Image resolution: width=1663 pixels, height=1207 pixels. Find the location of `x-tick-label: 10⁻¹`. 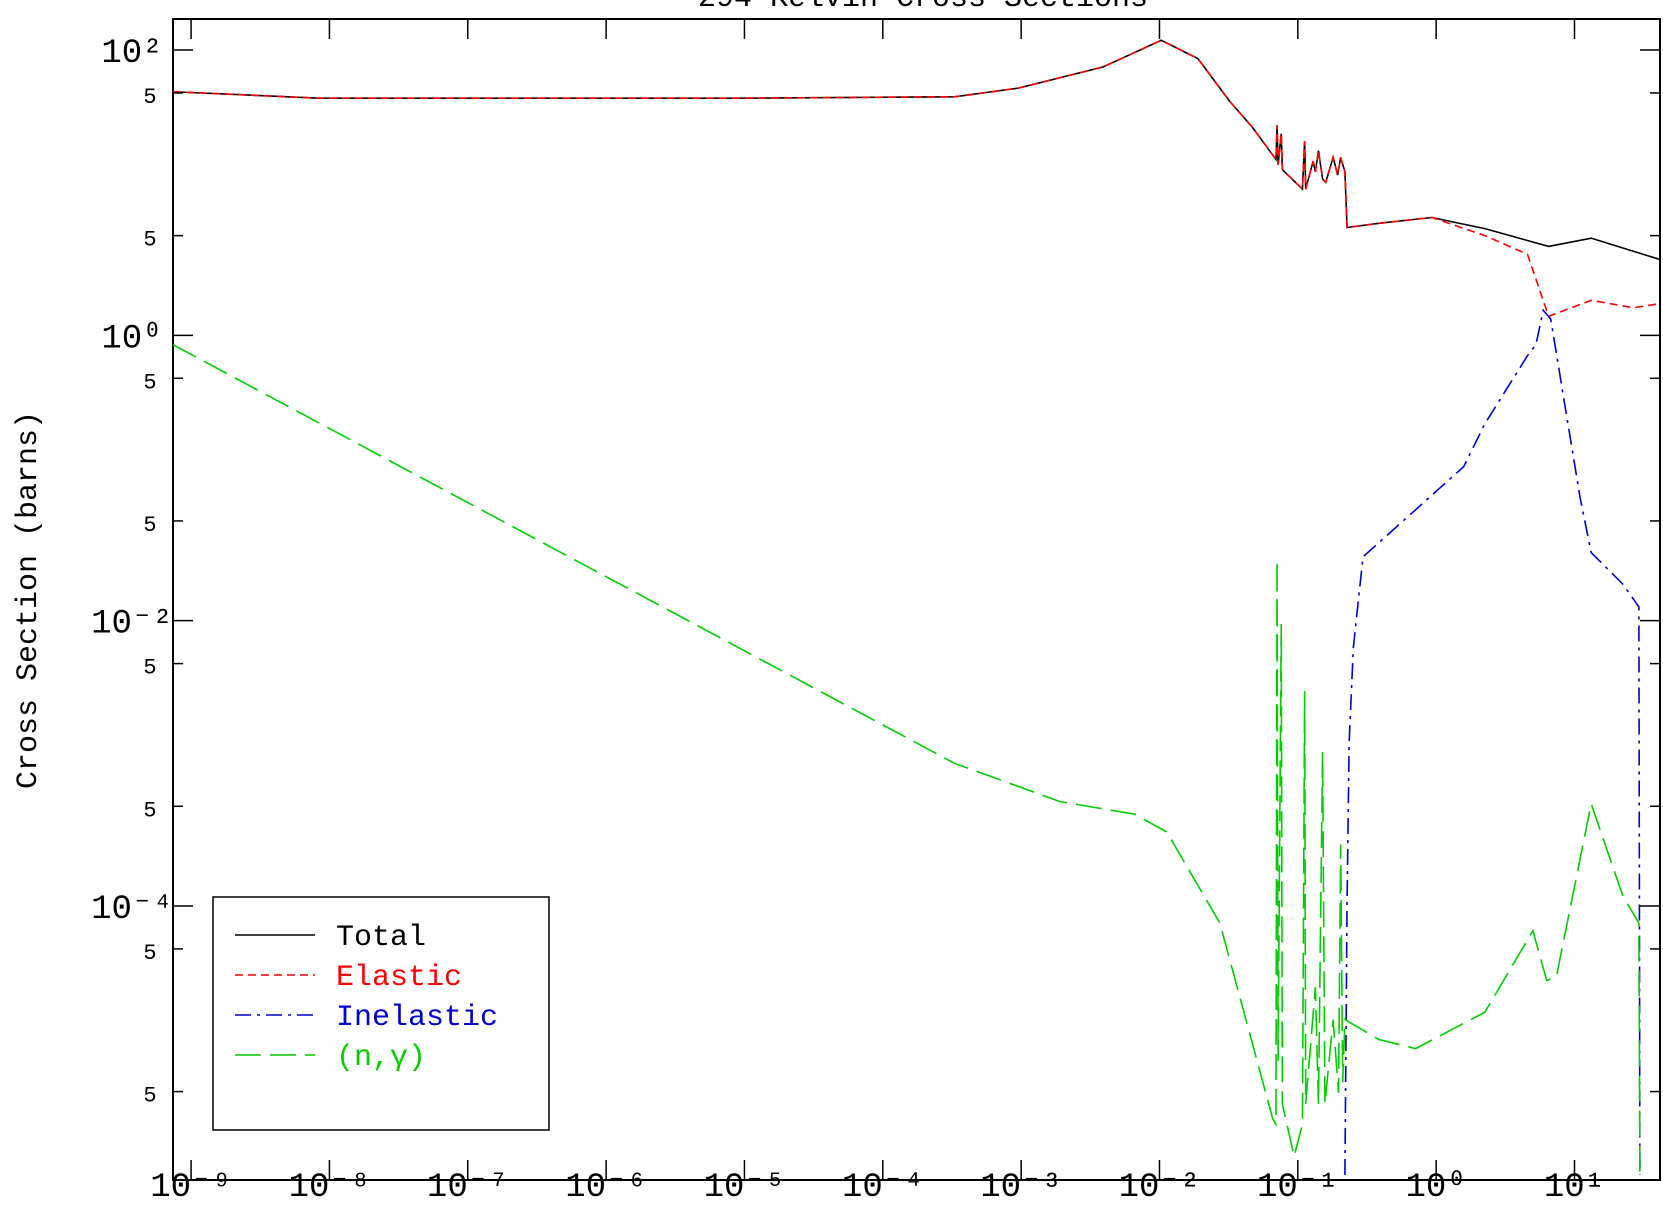

x-tick-label: 10⁻¹ is located at coordinates (1298, 1188).